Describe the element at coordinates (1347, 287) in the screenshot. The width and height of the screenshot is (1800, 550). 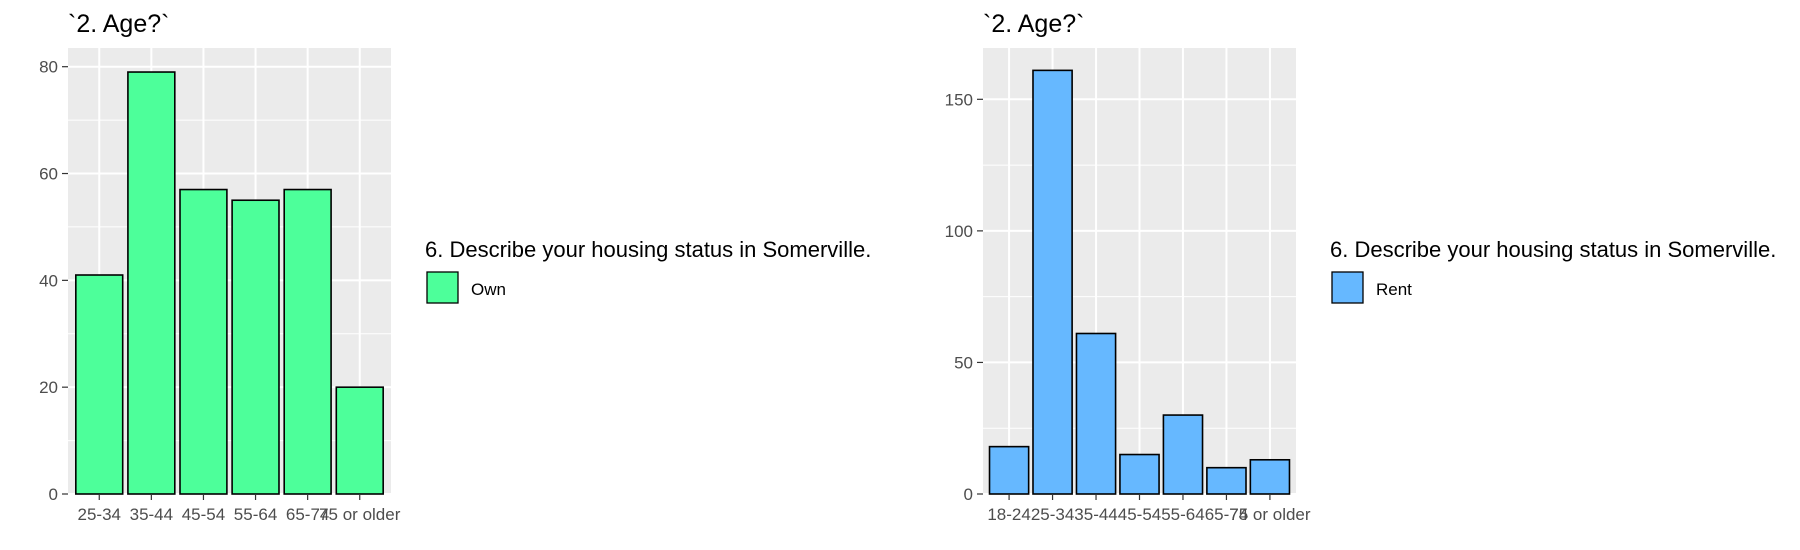
I see `legend-key-rent` at that location.